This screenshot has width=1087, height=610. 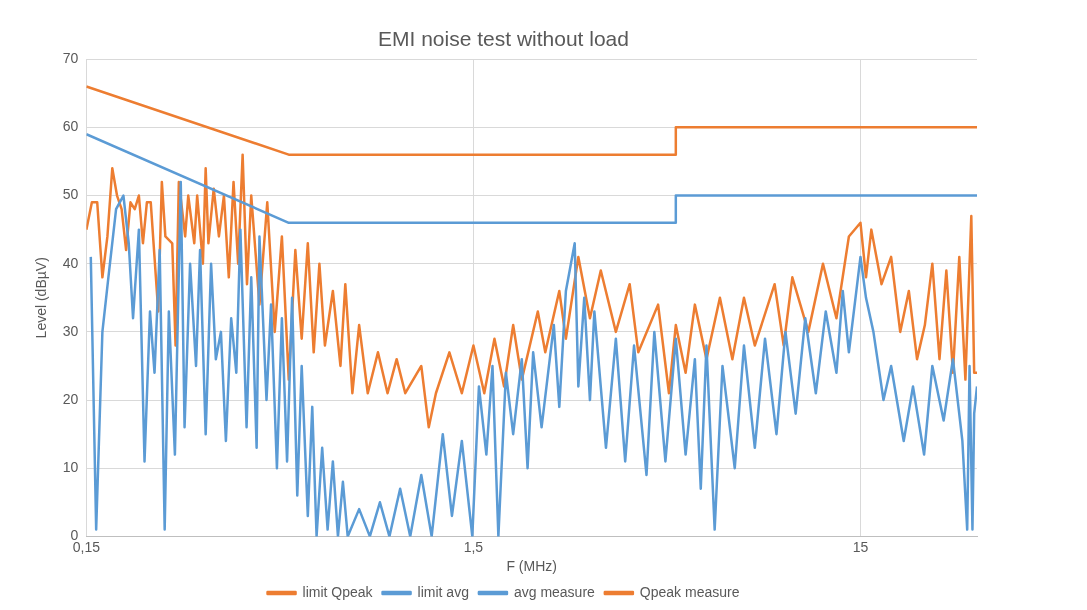 What do you see at coordinates (860, 546) in the screenshot?
I see `x-tick-label: 15` at bounding box center [860, 546].